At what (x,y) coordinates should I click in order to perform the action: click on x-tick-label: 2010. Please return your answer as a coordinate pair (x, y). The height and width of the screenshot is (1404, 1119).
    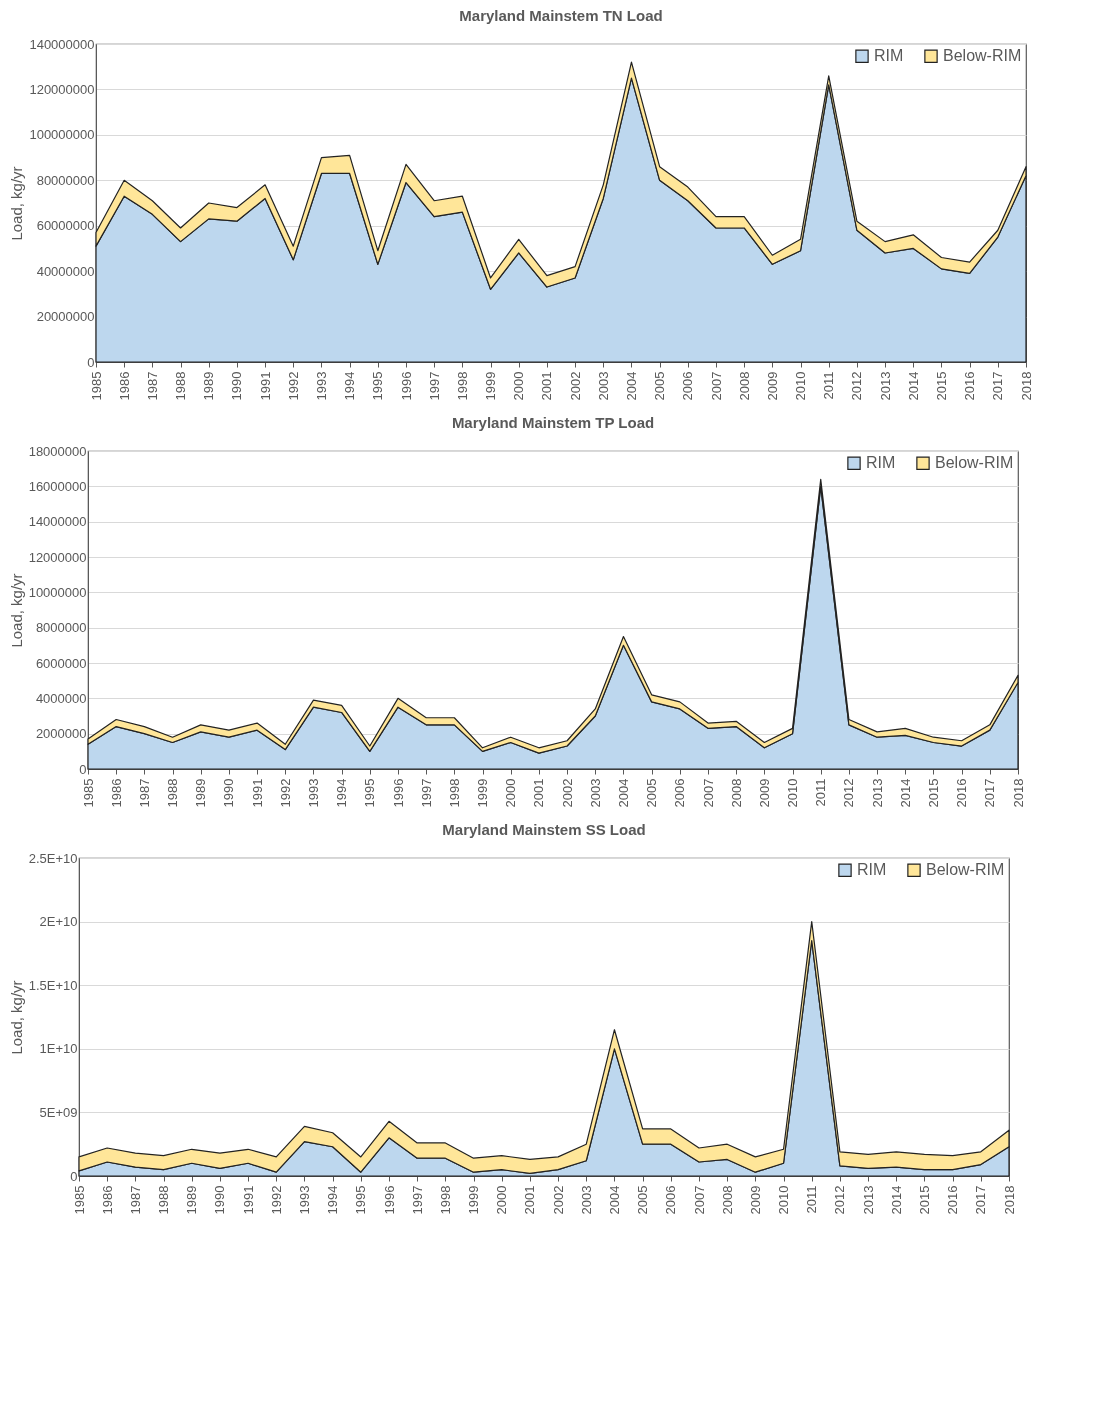
    Looking at the image, I should click on (801, 386).